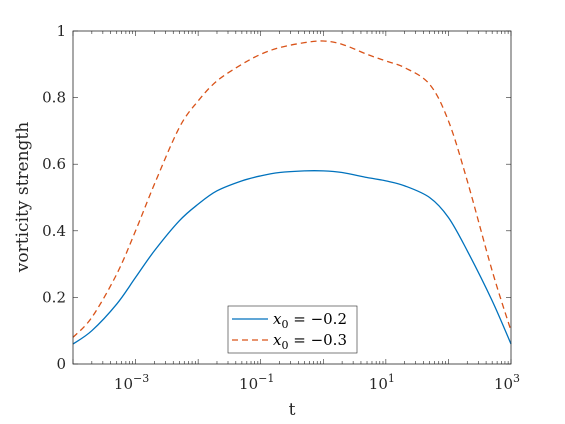  I want to click on x-tick-label: 10⁻³, so click(131, 382).